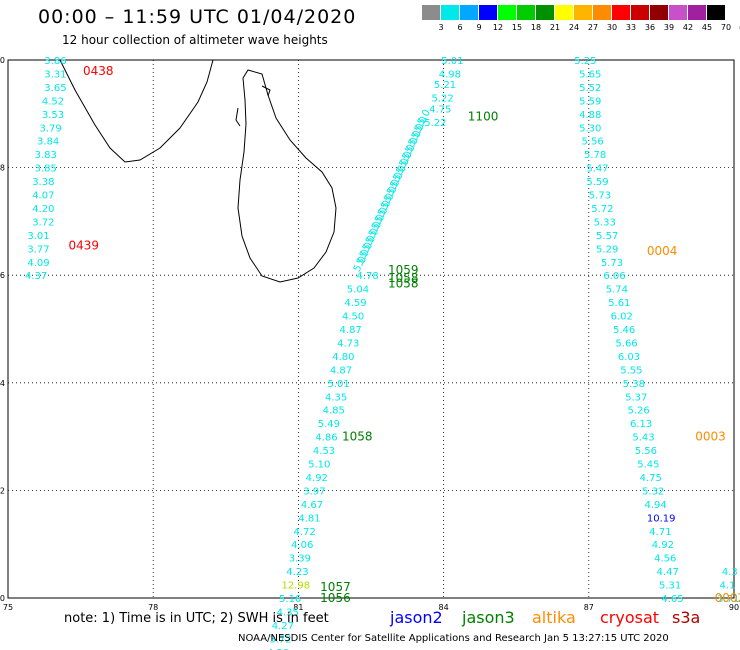 This screenshot has height=650, width=740. Describe the element at coordinates (355, 303) in the screenshot. I see `wave-height-value: 4.59` at that location.